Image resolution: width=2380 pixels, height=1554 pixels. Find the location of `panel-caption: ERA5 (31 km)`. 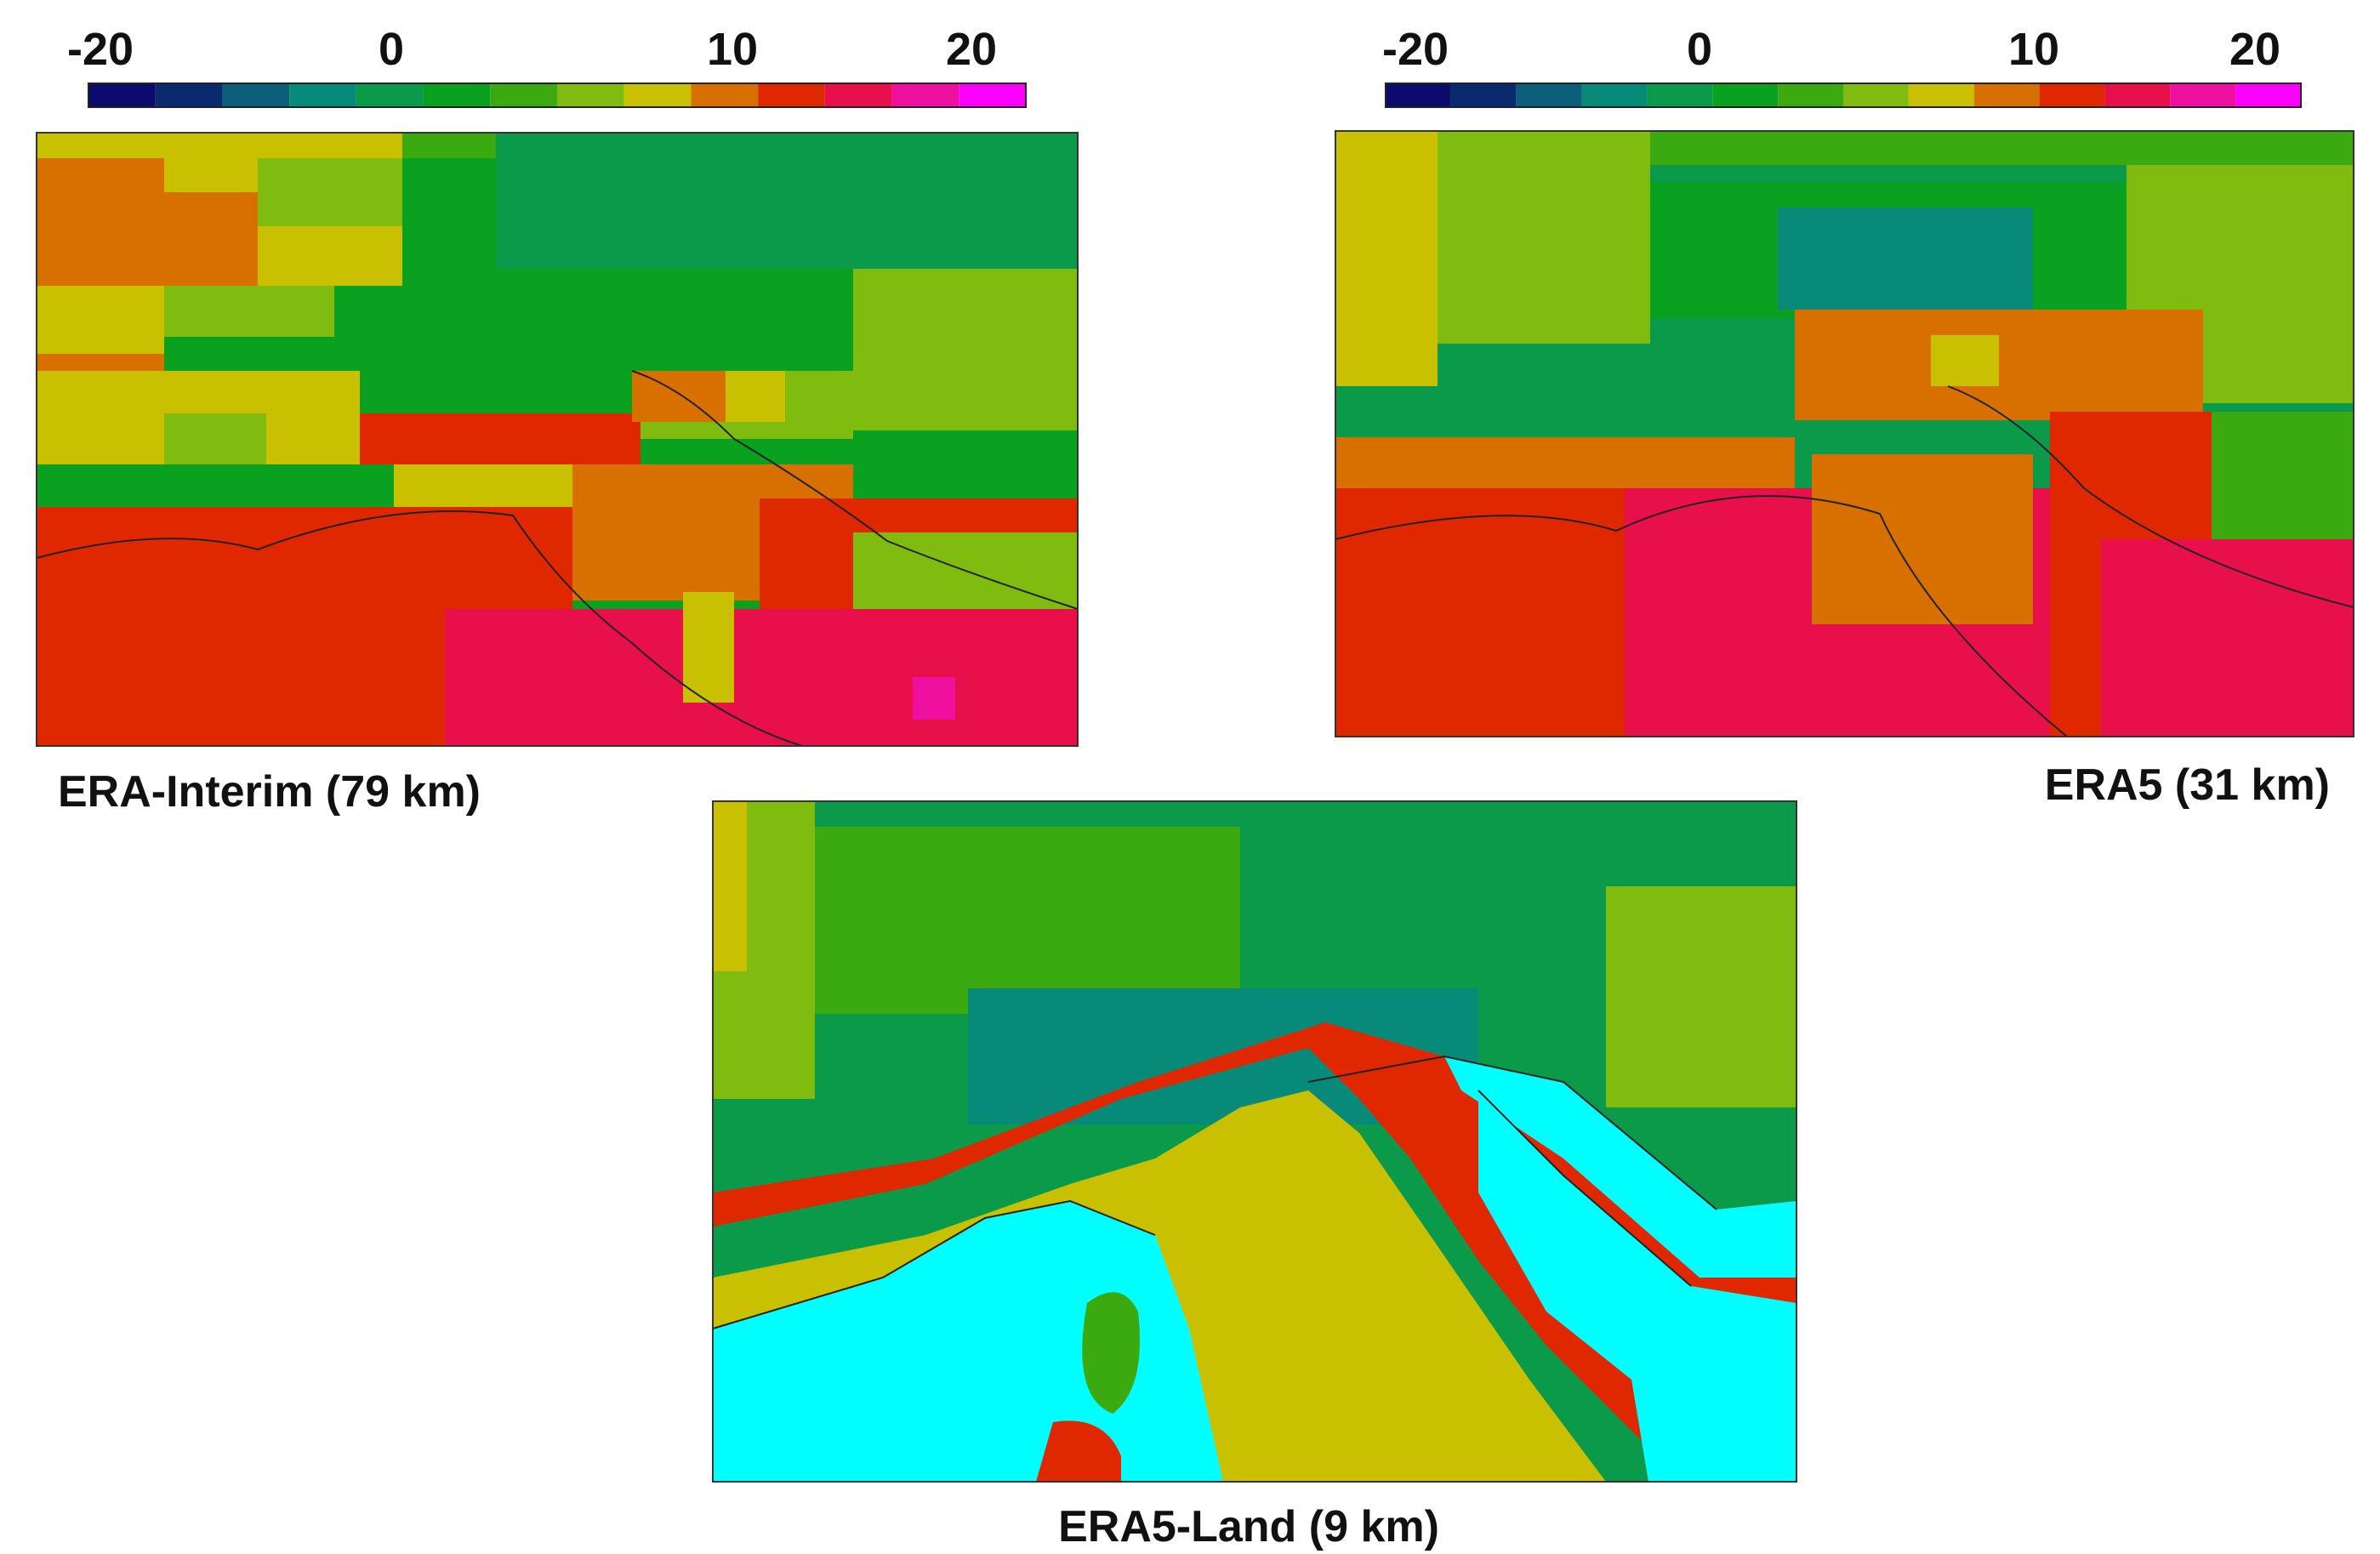

panel-caption: ERA5 (31 km) is located at coordinates (2187, 785).